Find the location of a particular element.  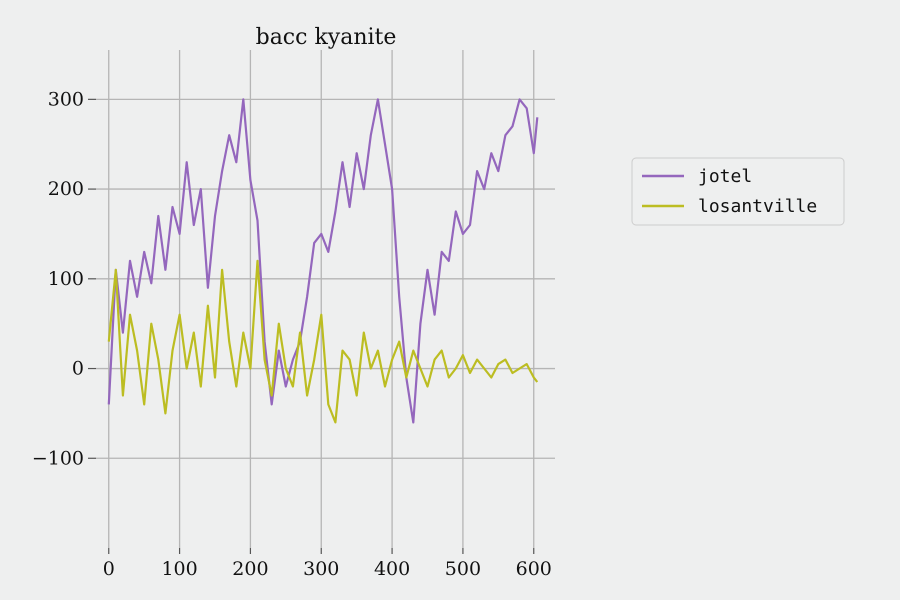

legend: jotel losantville is located at coordinates (738, 191).